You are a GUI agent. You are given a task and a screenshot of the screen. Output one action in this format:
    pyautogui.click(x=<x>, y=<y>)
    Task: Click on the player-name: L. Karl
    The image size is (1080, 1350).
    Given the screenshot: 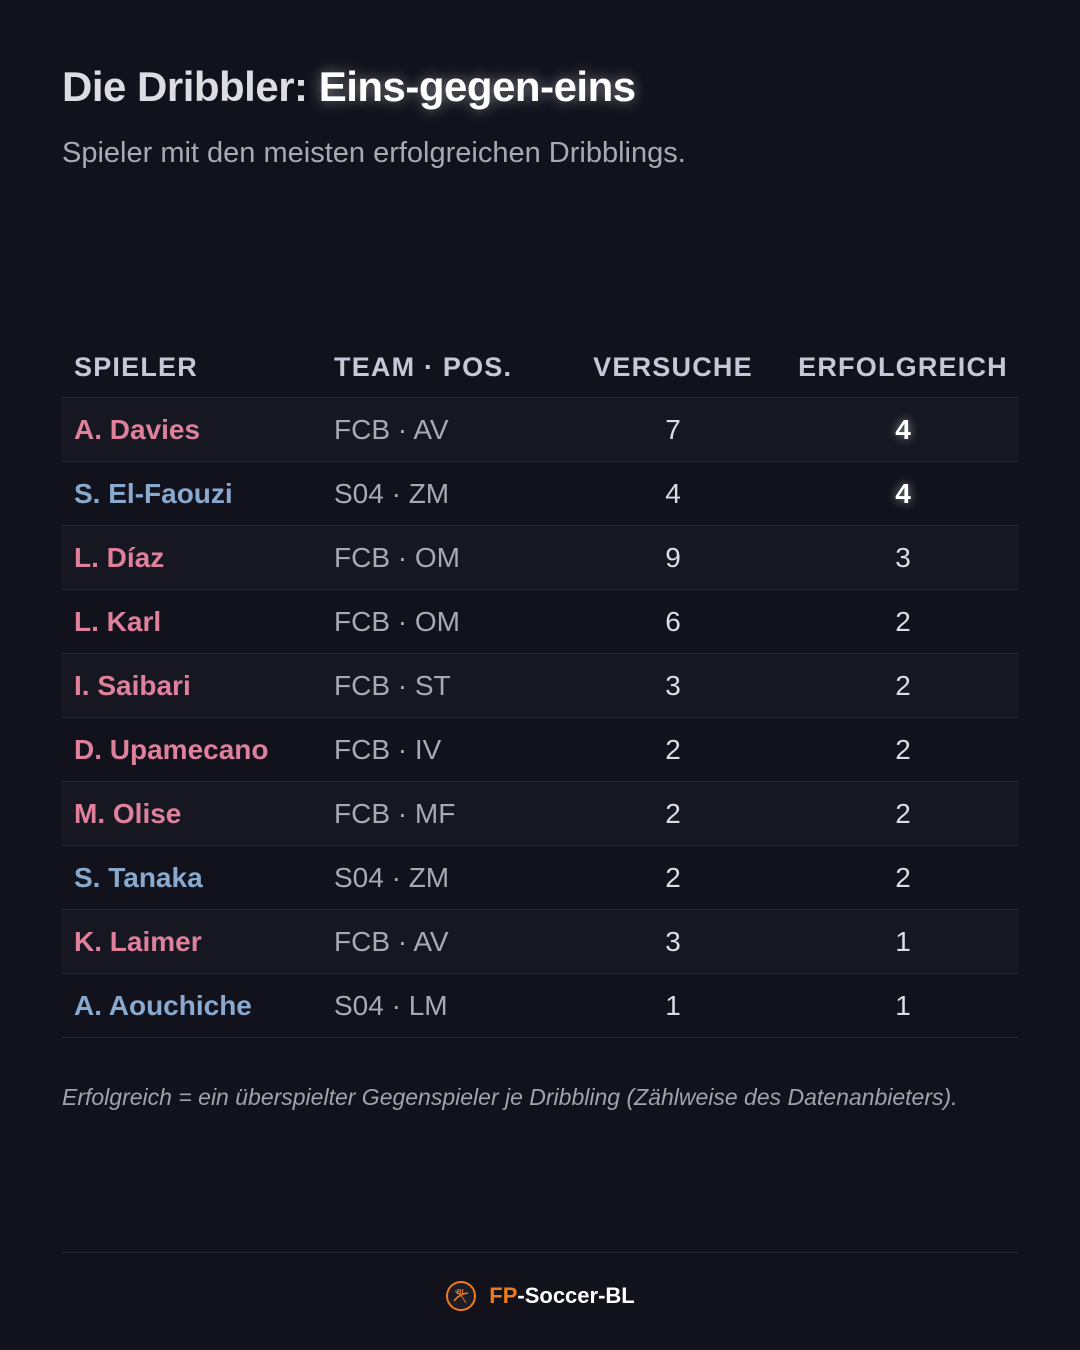 What is the action you would take?
    pyautogui.click(x=198, y=621)
    